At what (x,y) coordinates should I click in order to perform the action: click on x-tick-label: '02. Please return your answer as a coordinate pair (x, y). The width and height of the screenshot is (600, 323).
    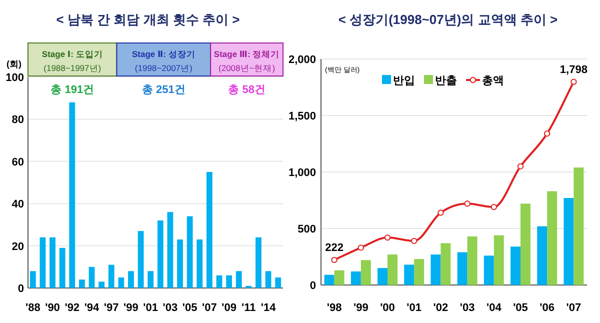
    Looking at the image, I should click on (440, 308).